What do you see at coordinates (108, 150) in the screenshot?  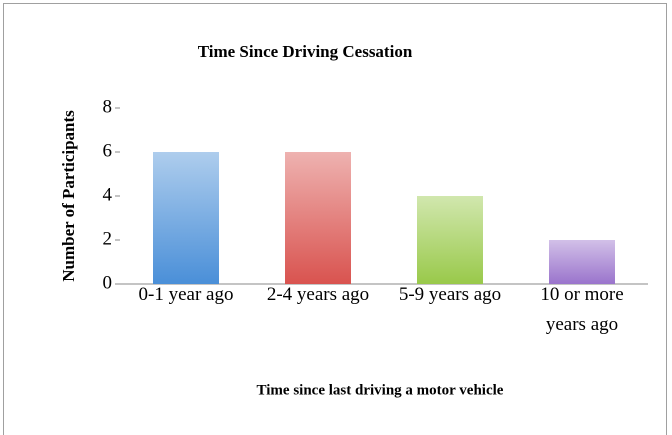 I see `y-tick-label: 6` at bounding box center [108, 150].